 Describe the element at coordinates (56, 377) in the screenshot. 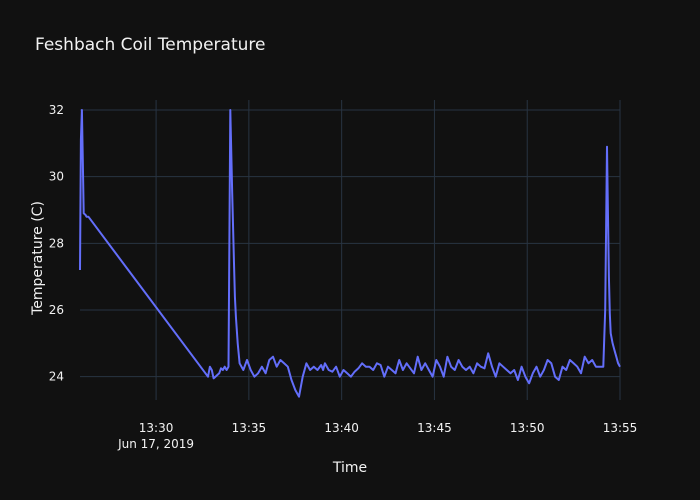

I see `y-tick-label: 24` at that location.